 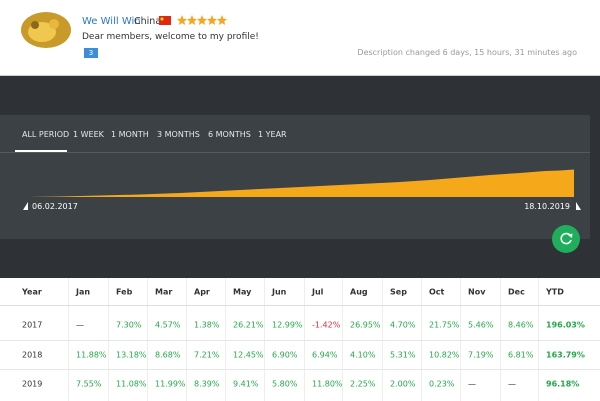 I want to click on country: China, so click(x=148, y=21).